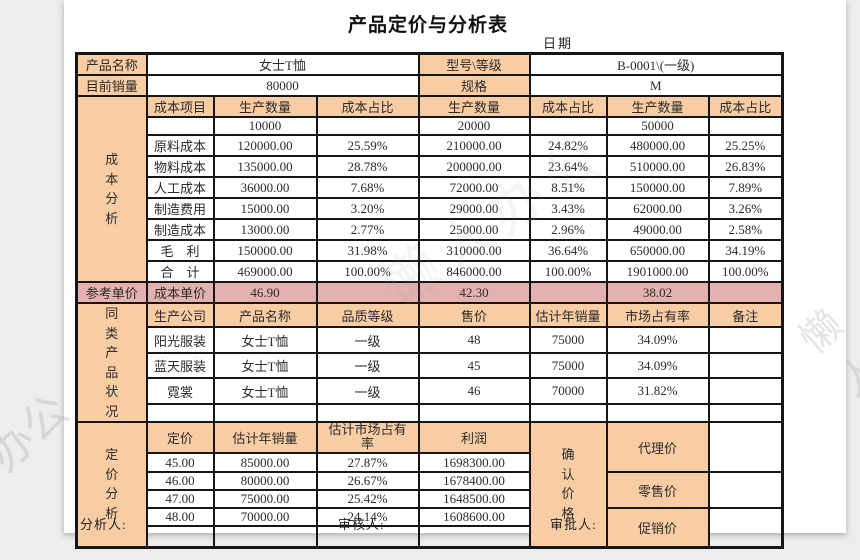  What do you see at coordinates (568, 145) in the screenshot?
I see `cost-ratio: 24.82%` at bounding box center [568, 145].